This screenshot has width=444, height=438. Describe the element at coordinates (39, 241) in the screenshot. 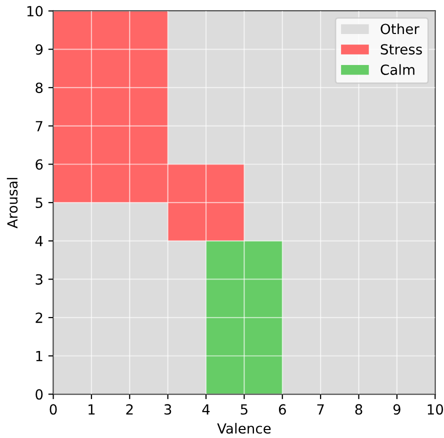

I see `y-tick-label: 4` at that location.